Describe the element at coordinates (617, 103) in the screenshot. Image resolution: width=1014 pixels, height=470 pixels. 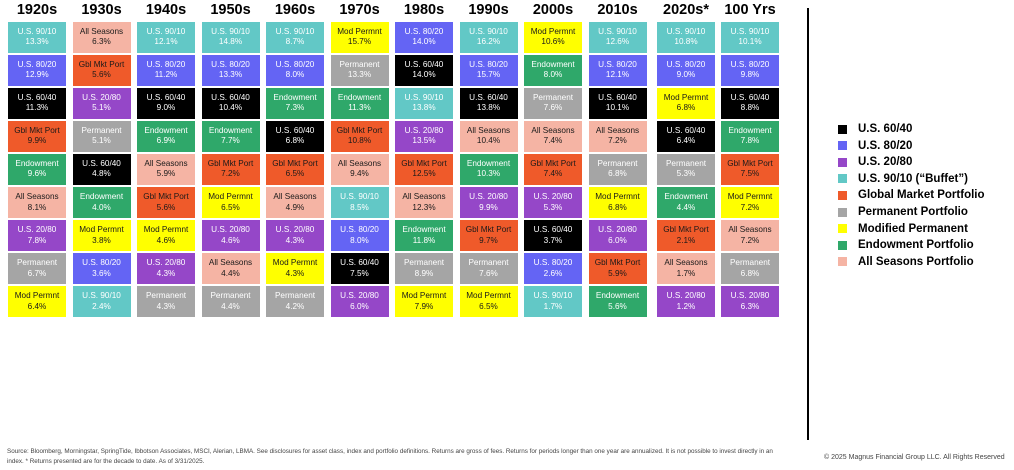
I see `return-cell: U.S. 60/40 10.1%` at that location.